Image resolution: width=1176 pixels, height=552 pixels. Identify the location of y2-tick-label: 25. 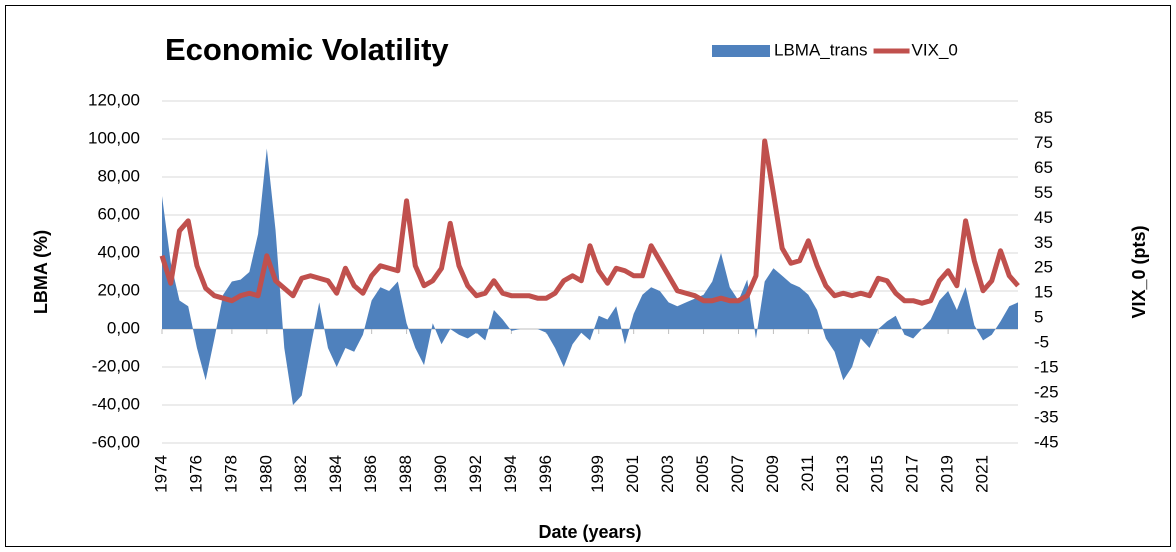
(1043, 267).